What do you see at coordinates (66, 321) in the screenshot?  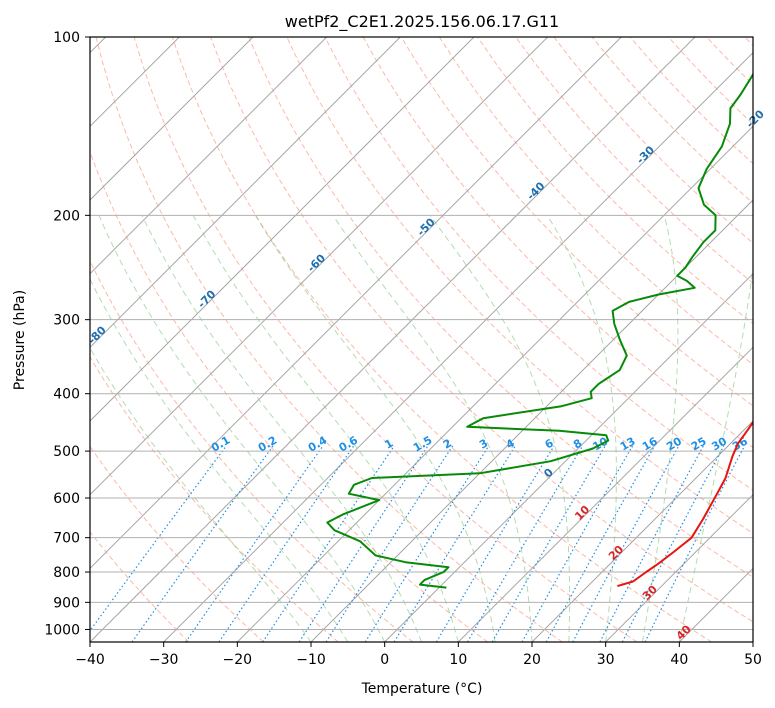 I see `y-tick-label: 300` at bounding box center [66, 321].